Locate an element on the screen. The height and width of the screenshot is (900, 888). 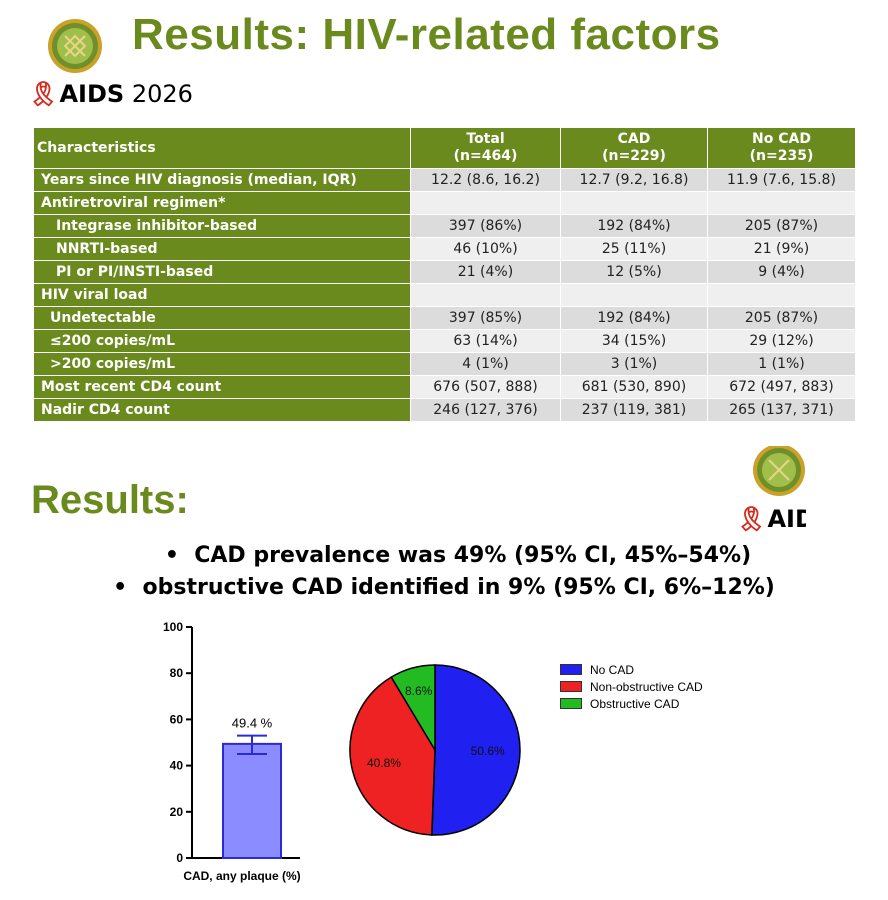
pie-slice-obstructive-cad is located at coordinates (413, 708).